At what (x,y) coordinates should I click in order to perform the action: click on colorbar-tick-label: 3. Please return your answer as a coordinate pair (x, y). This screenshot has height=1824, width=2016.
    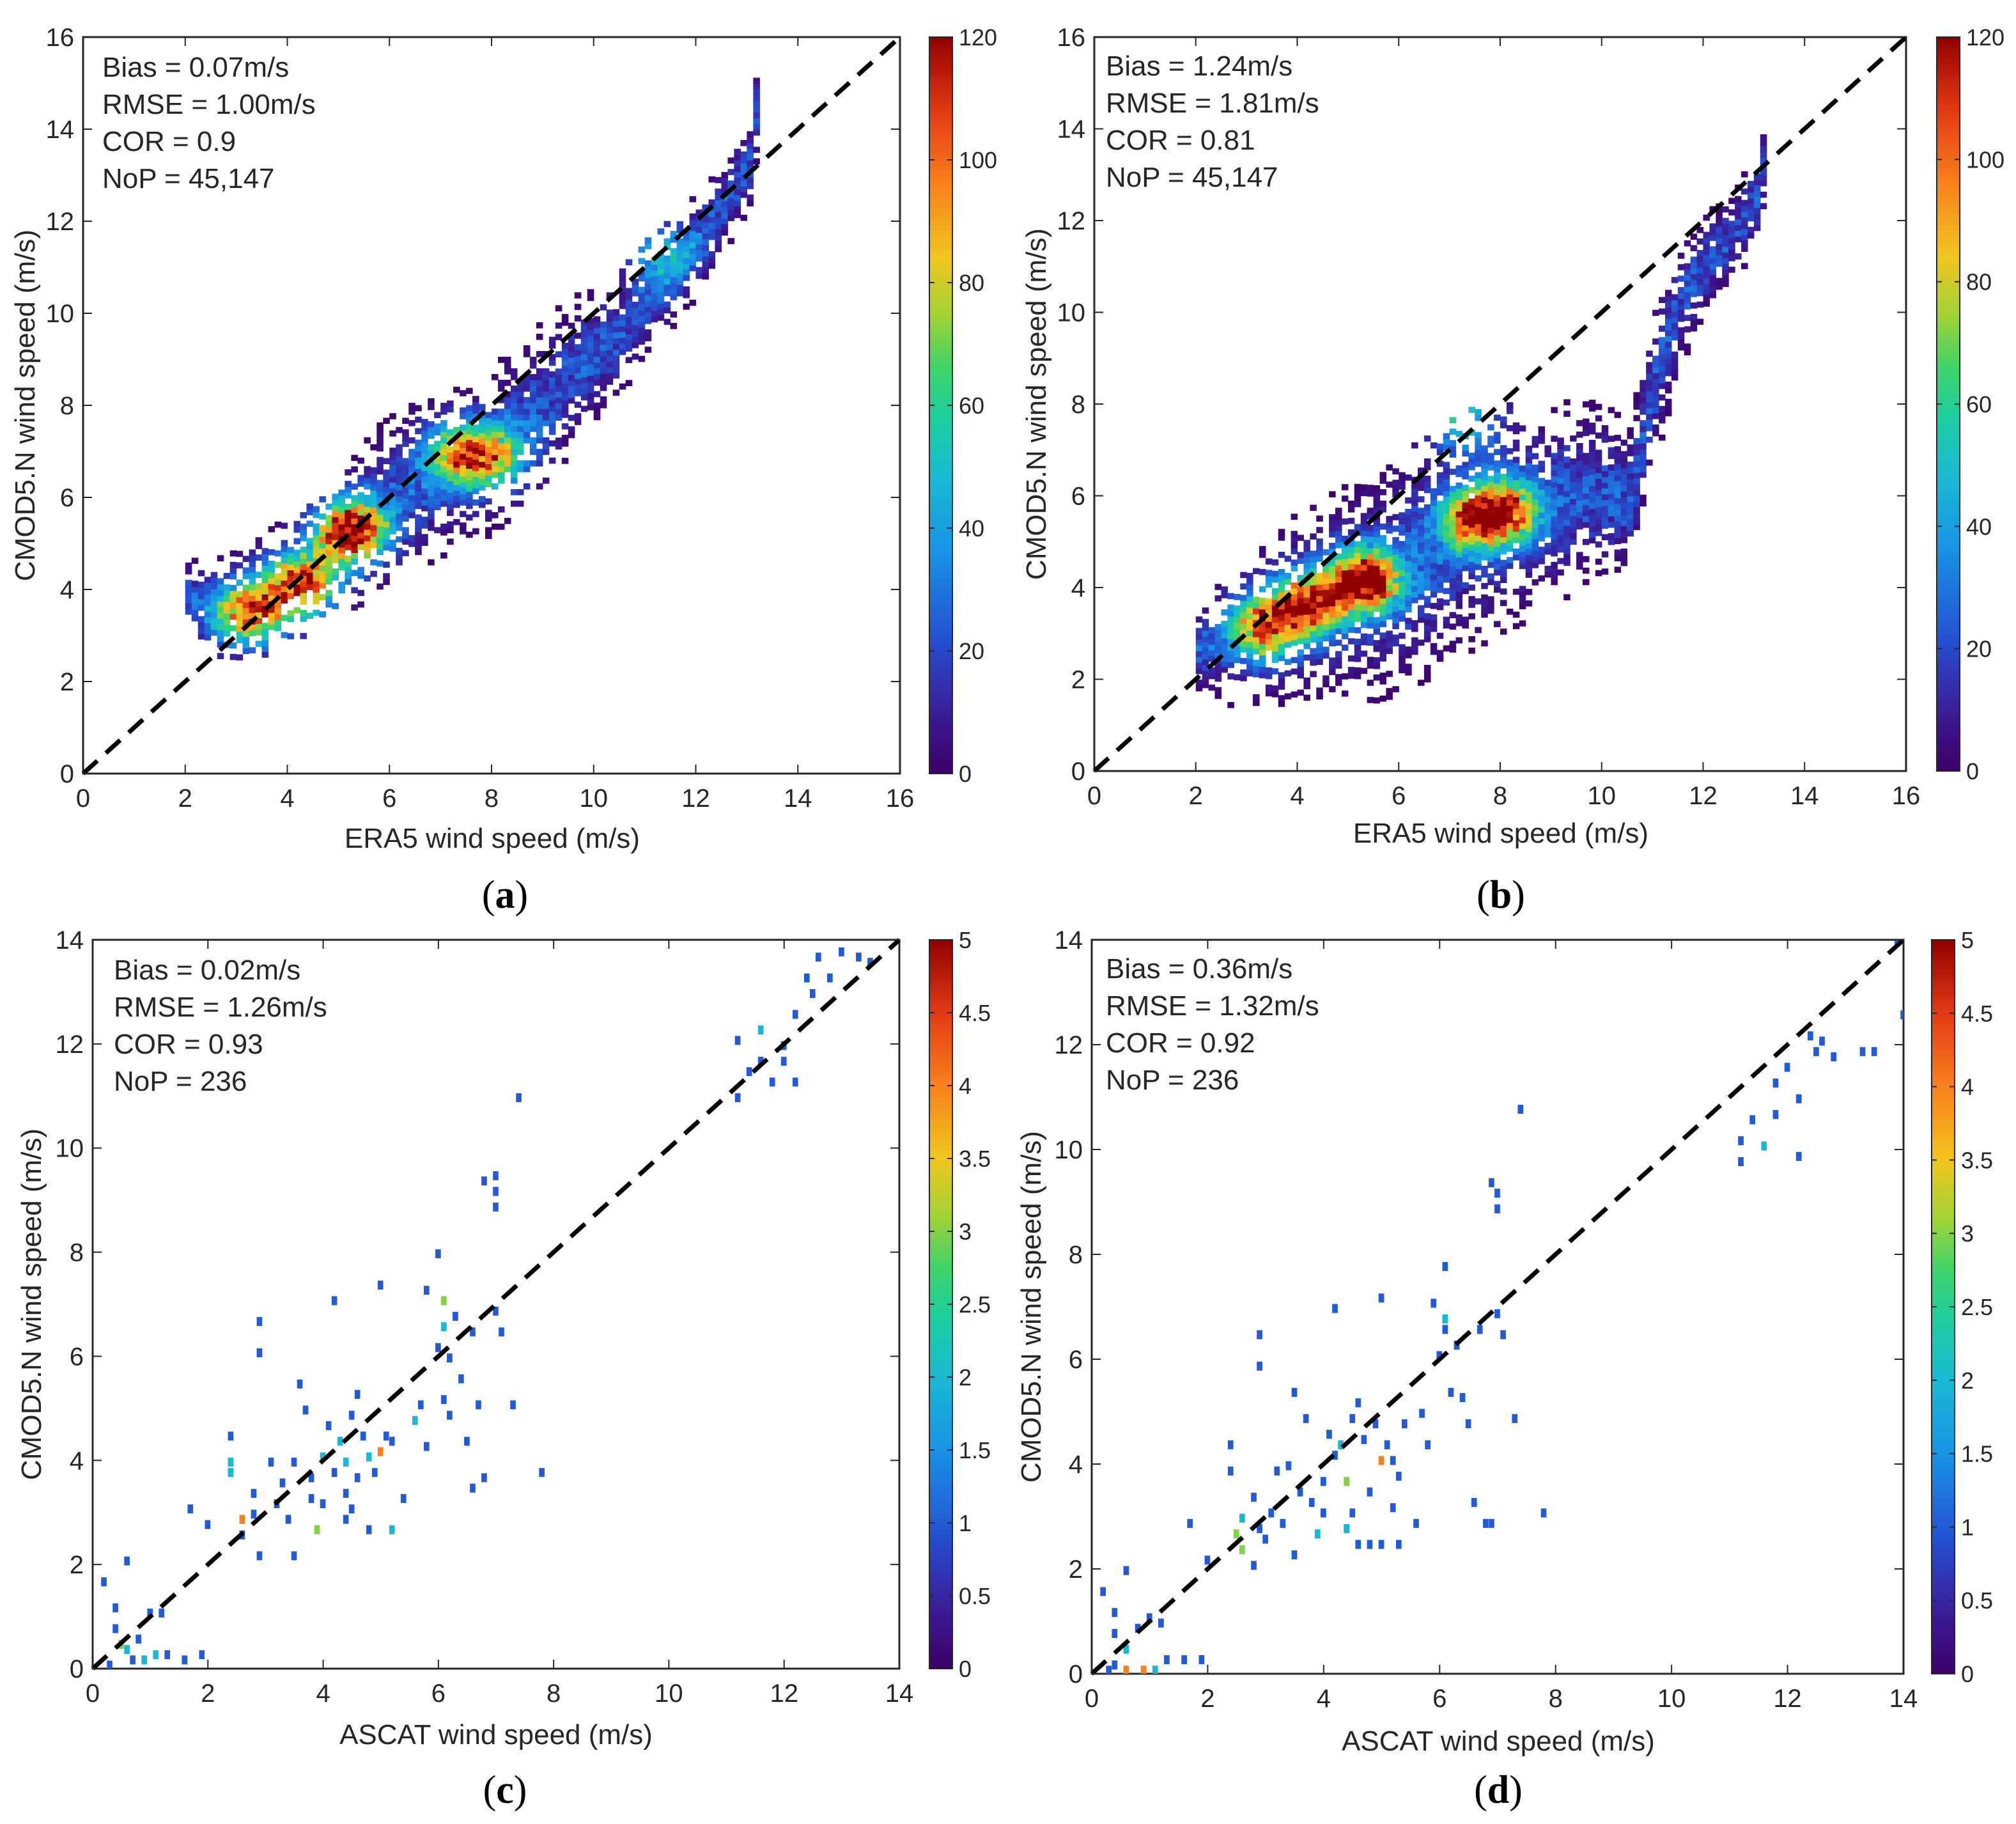
    Looking at the image, I should click on (965, 1232).